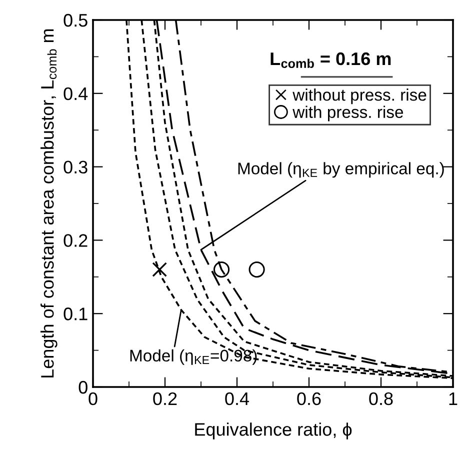  I want to click on x-tick-label: 1, so click(453, 398).